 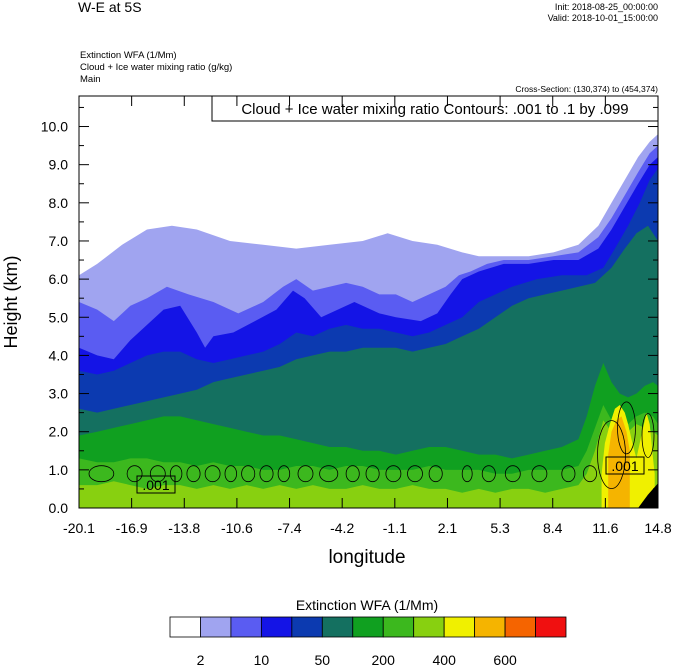 What do you see at coordinates (156, 67) in the screenshot?
I see `variable-label-cloud-ice: Cloud + Ice water mixing ratio (g/kg)` at bounding box center [156, 67].